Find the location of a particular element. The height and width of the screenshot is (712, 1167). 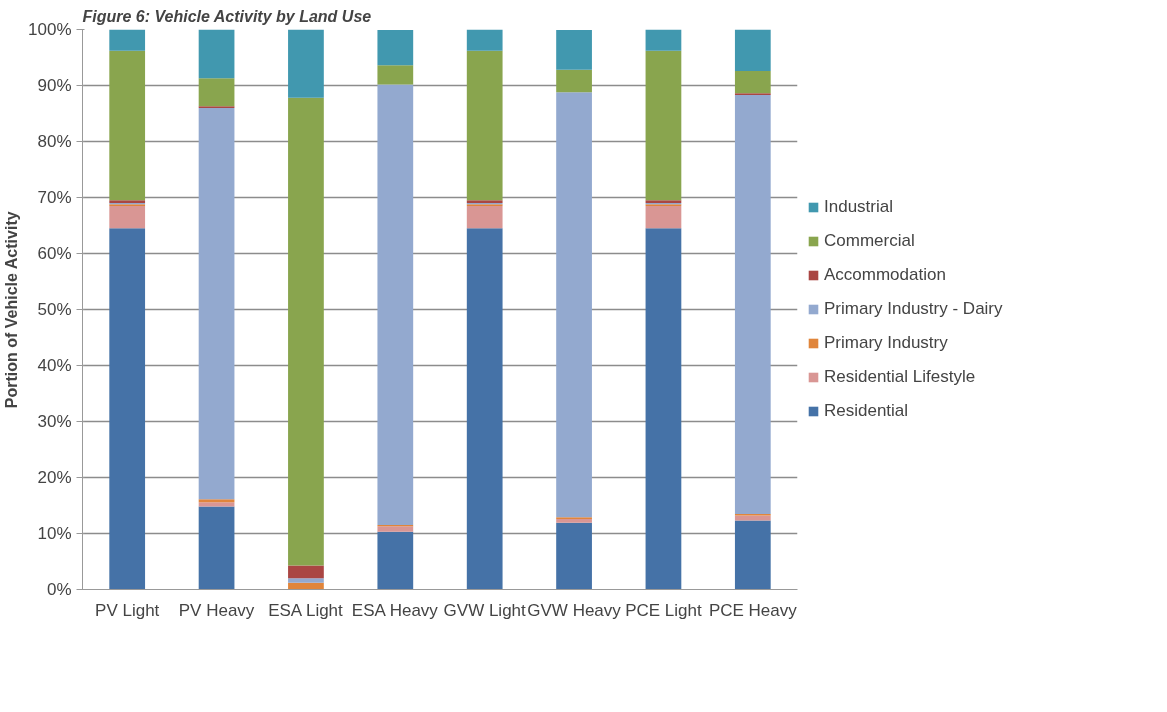

y-tick-label: 90% is located at coordinates (54, 85).